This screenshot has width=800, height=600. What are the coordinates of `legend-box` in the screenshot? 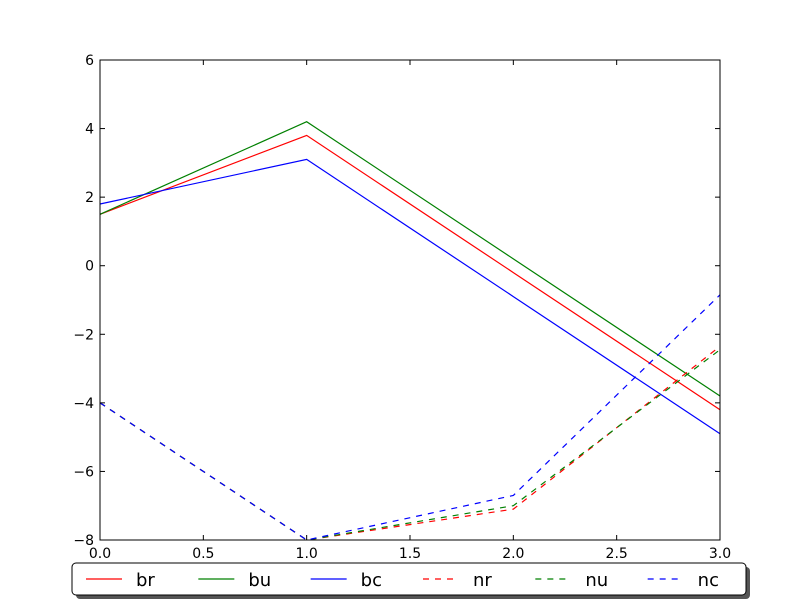 It's located at (409, 579).